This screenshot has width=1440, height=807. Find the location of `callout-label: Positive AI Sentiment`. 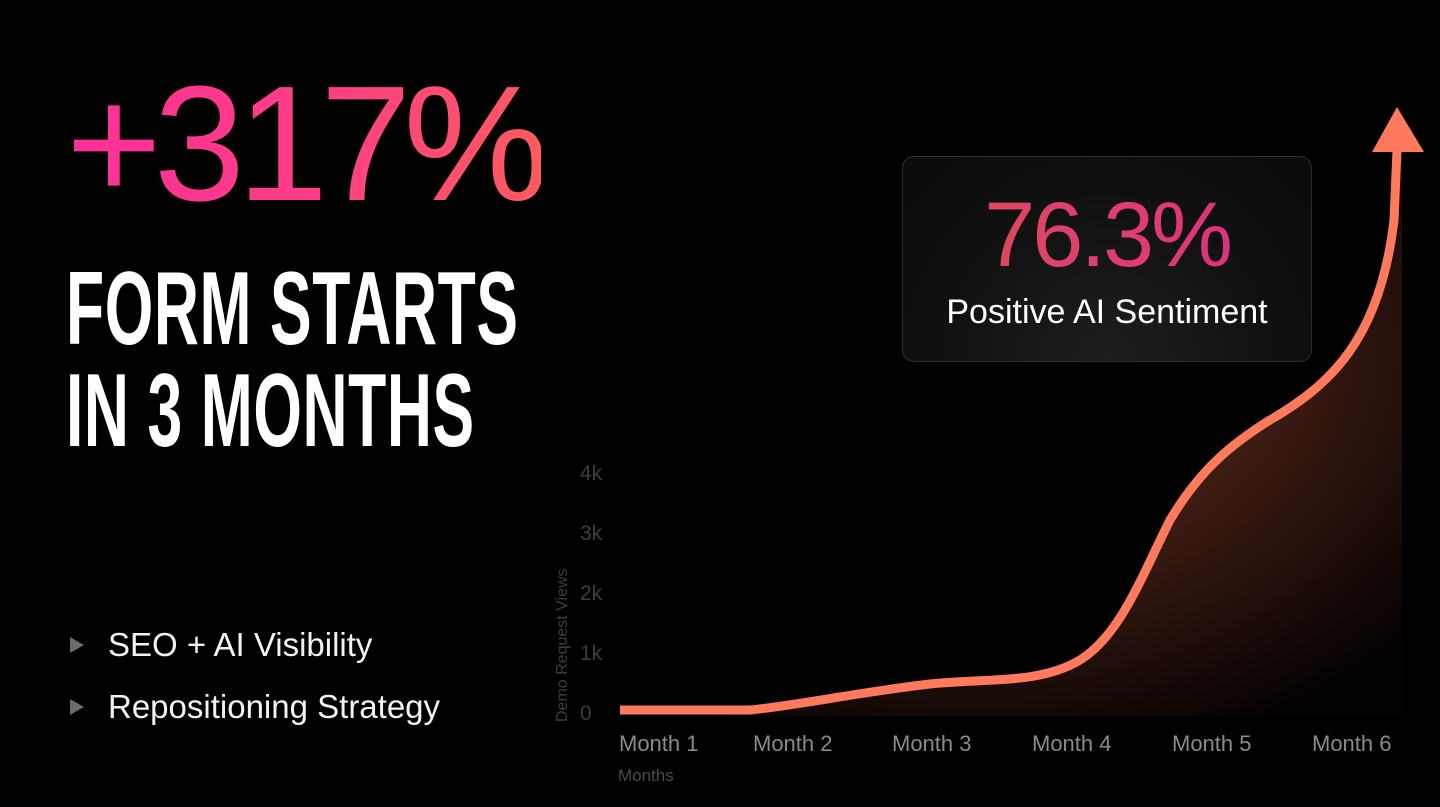

callout-label: Positive AI Sentiment is located at coordinates (1107, 312).